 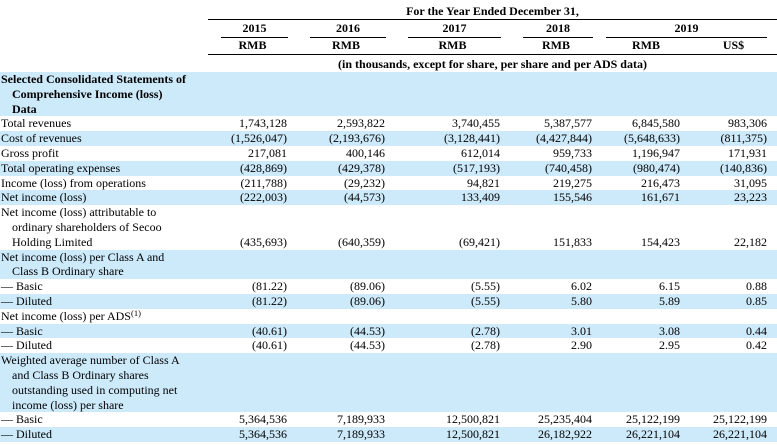 I want to click on year-header-row: 2015 2016 2017 2018 2019, so click(x=388, y=29).